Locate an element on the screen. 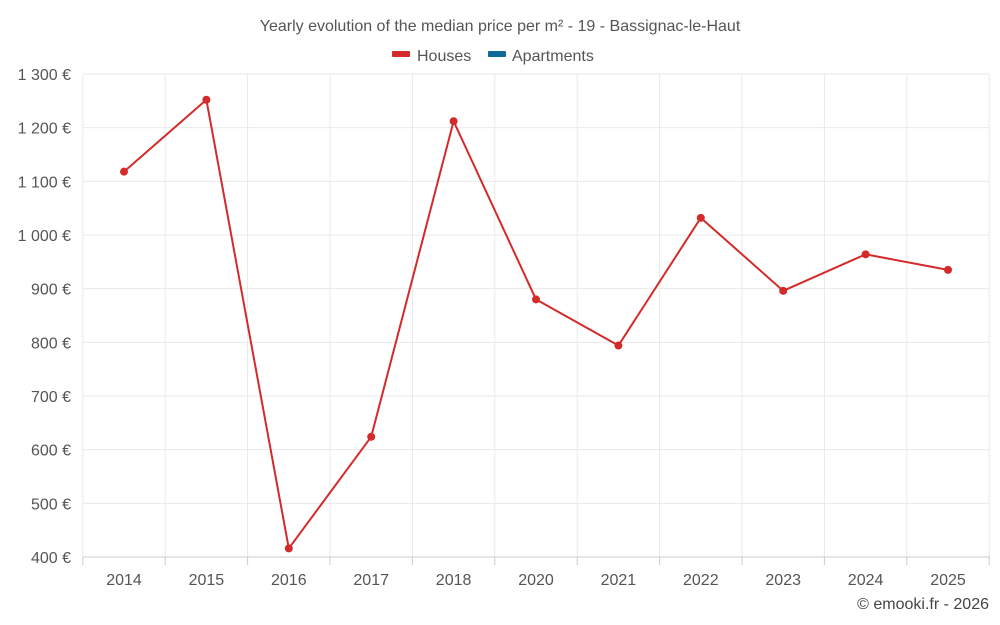 The image size is (1000, 625). data-point-houses-2023 is located at coordinates (783, 290).